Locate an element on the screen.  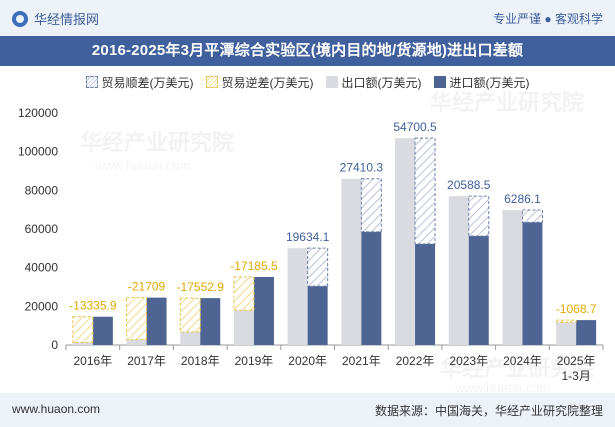
brand-logo-icon is located at coordinates (20, 18).